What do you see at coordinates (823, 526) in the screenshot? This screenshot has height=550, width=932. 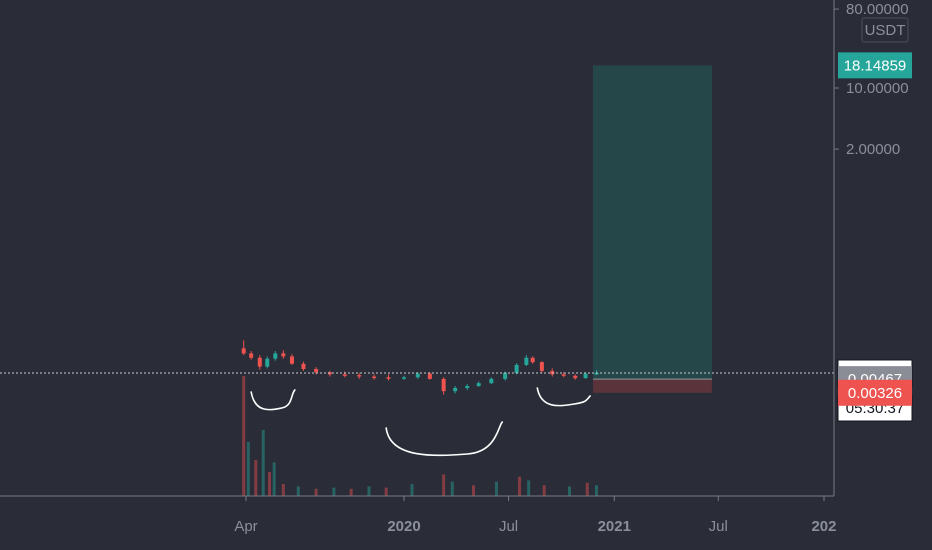 I see `x-tick-label: 202` at bounding box center [823, 526].